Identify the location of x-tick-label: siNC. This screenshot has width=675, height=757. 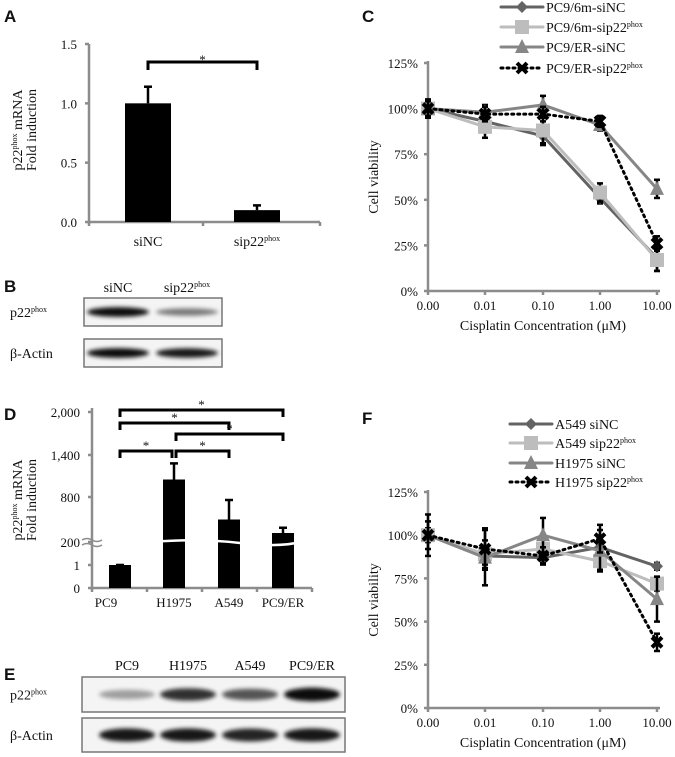
(148, 242).